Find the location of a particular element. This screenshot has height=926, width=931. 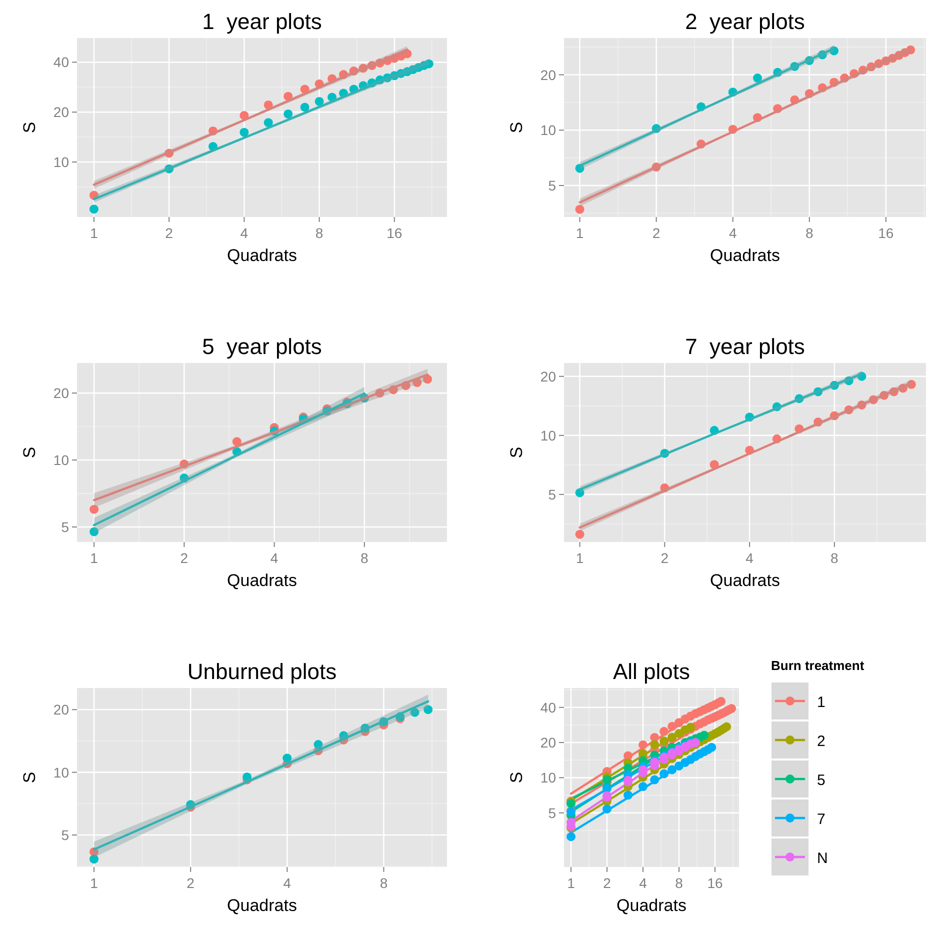

chart-title: 1 year plots is located at coordinates (262, 21).